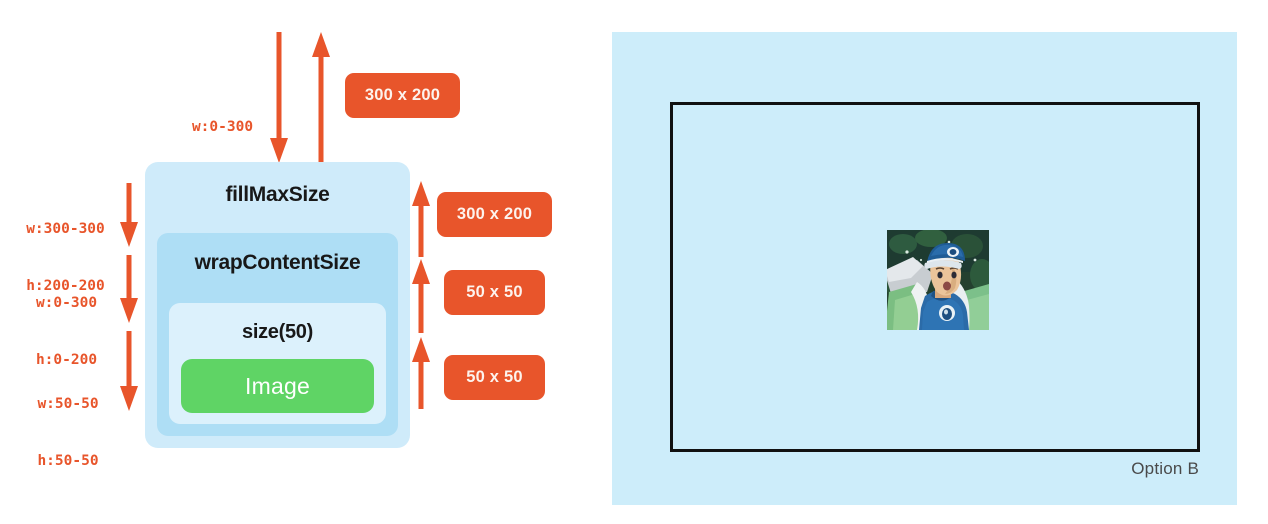  I want to click on panel-caption: Option B, so click(1165, 468).